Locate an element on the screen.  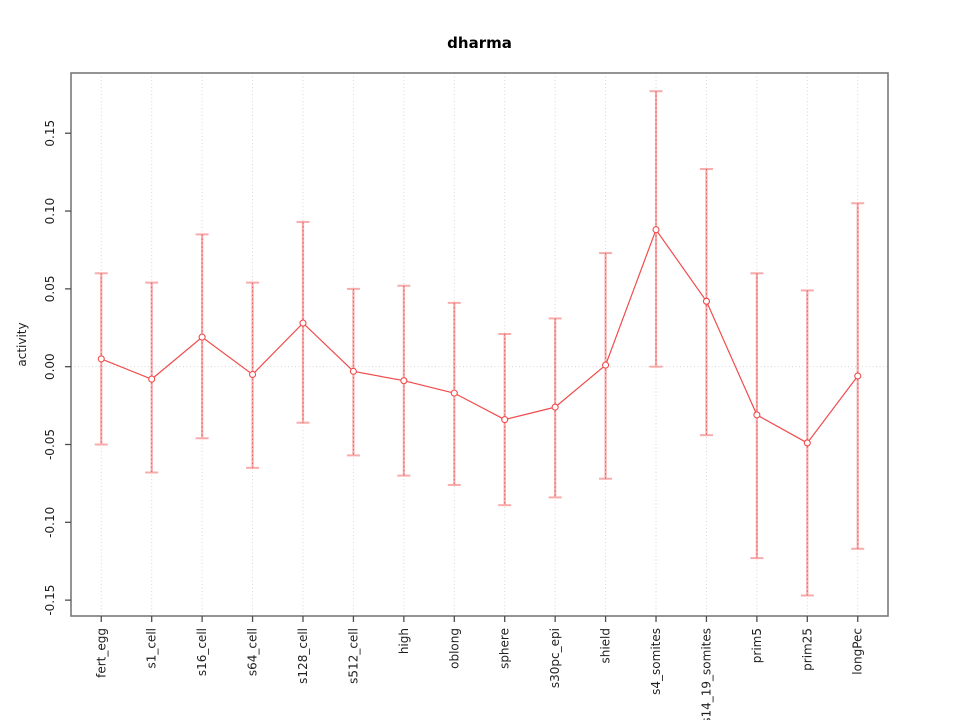
x-tick-label: fert_egg is located at coordinates (101, 653).